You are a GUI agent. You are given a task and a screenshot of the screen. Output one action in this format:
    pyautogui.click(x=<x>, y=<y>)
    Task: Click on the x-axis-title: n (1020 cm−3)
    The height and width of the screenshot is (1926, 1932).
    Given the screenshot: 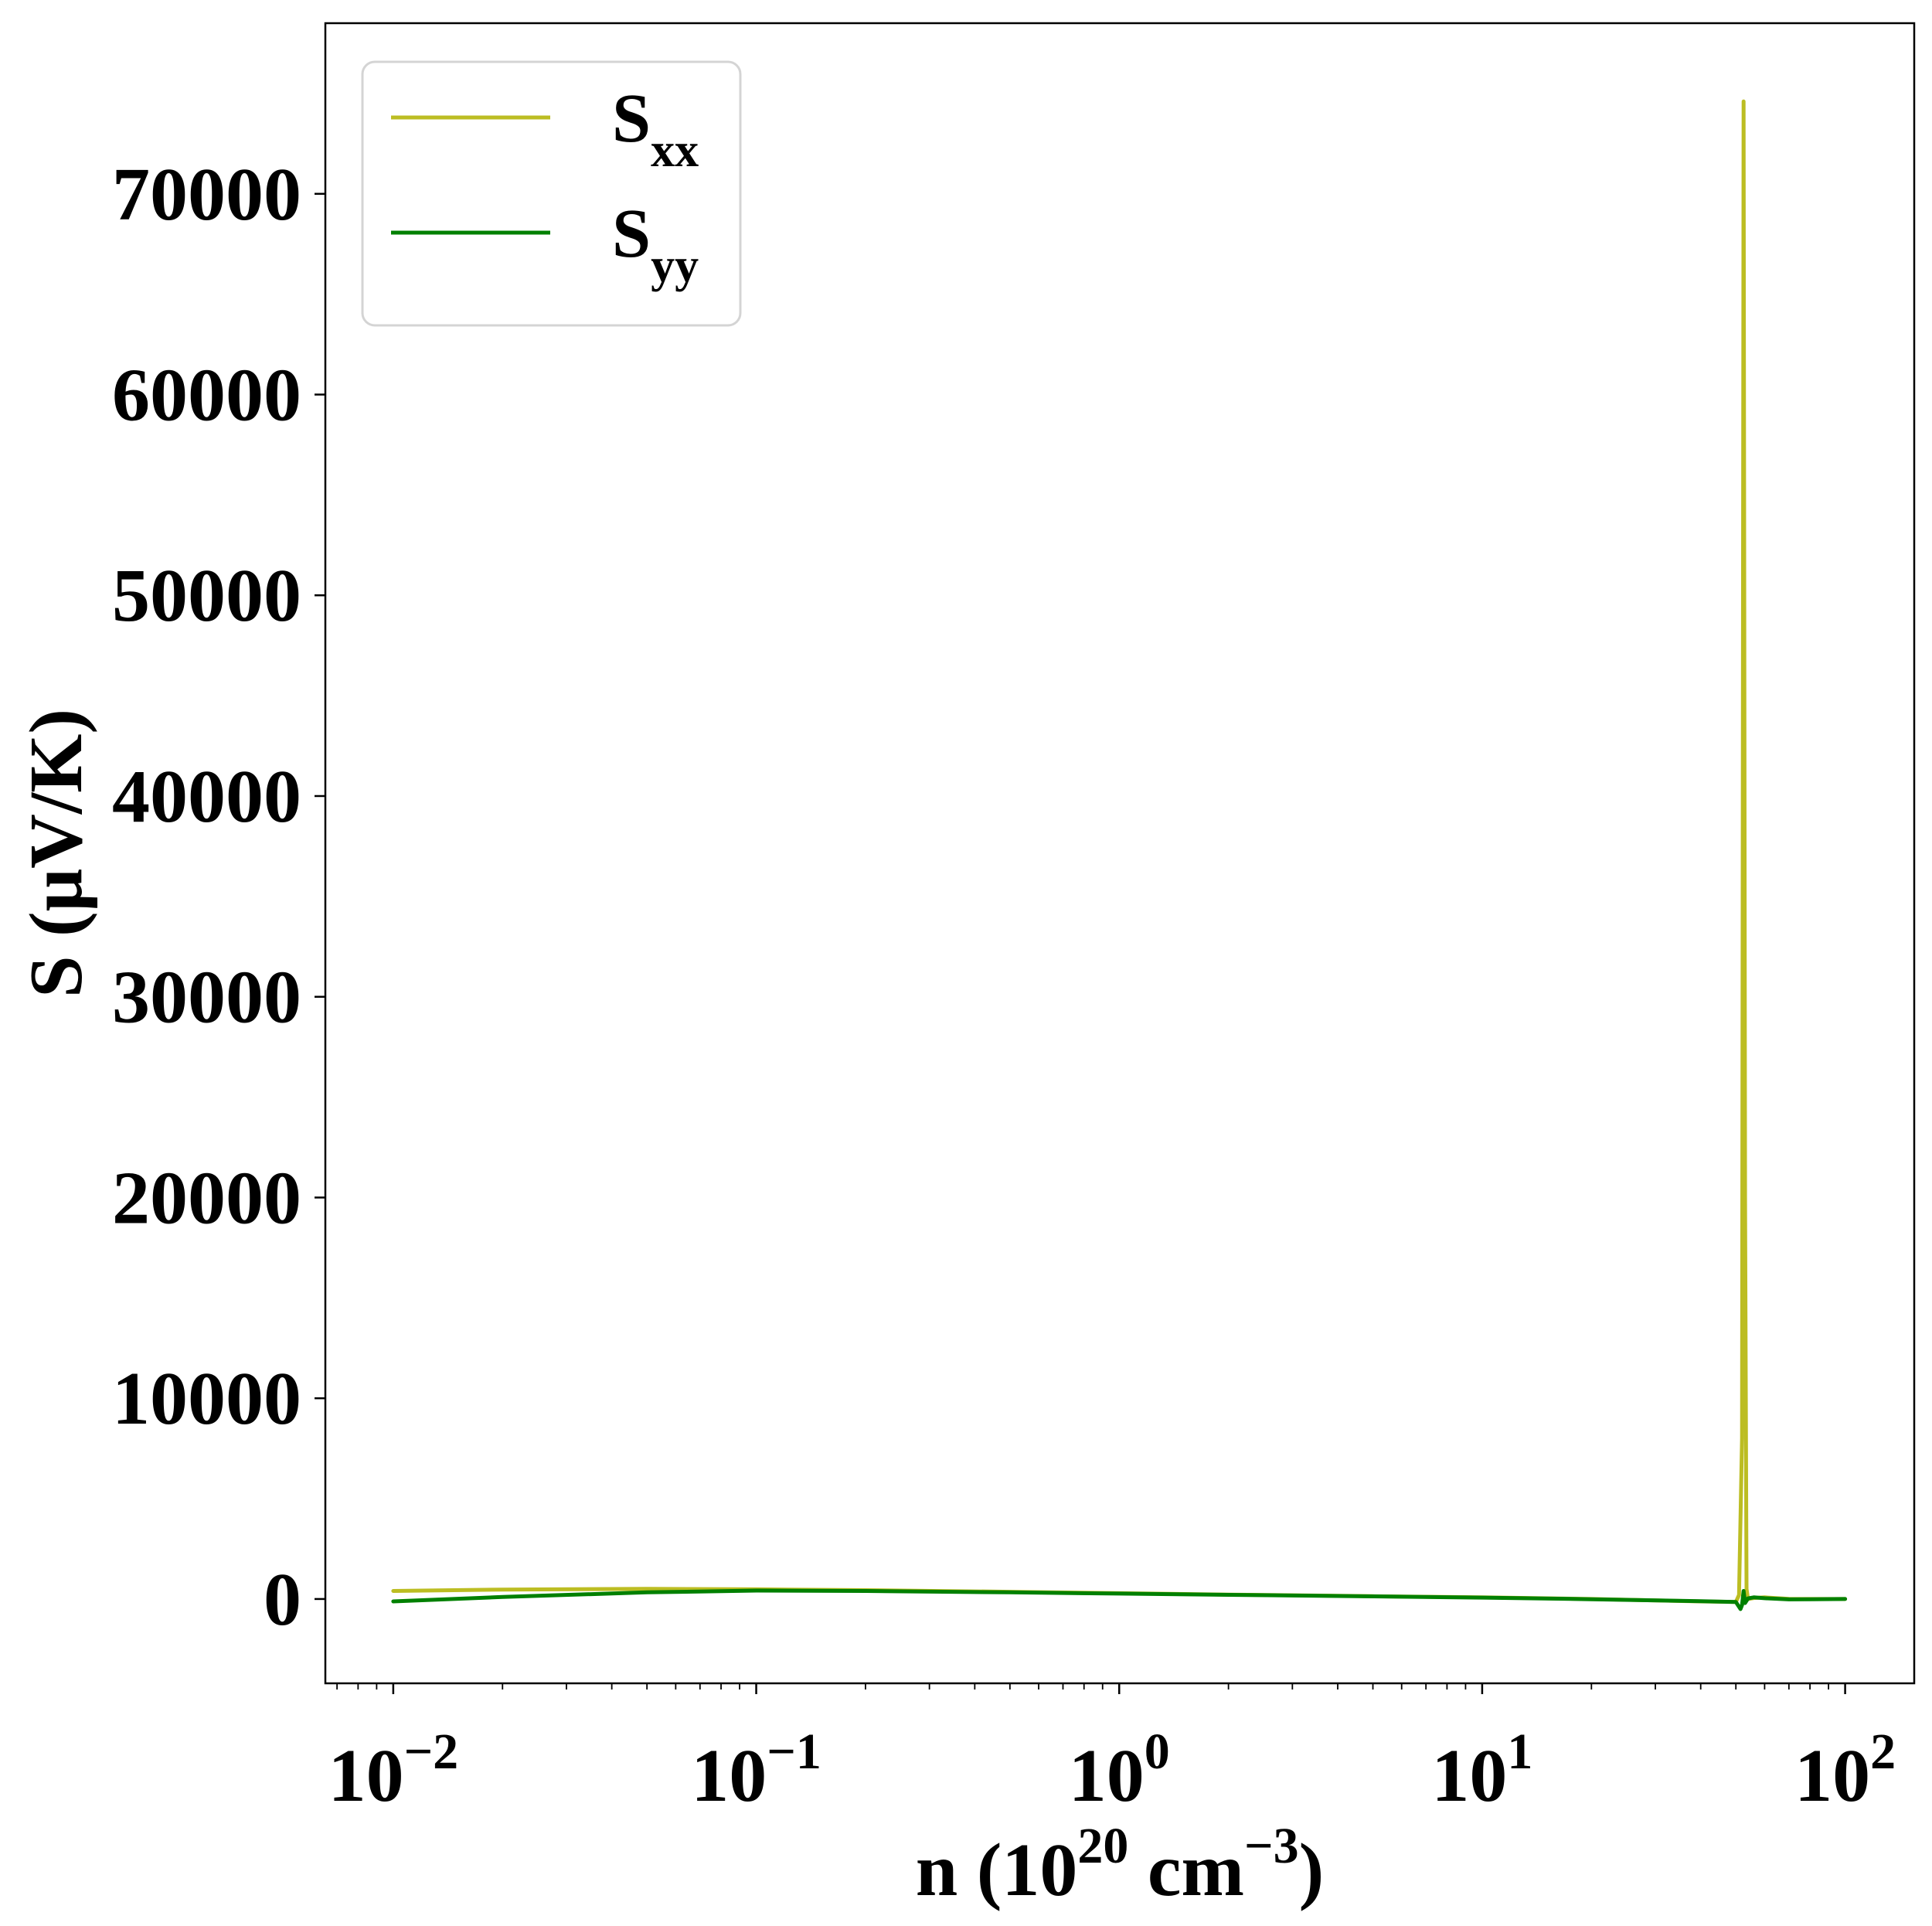 What is the action you would take?
    pyautogui.click(x=1120, y=1865)
    